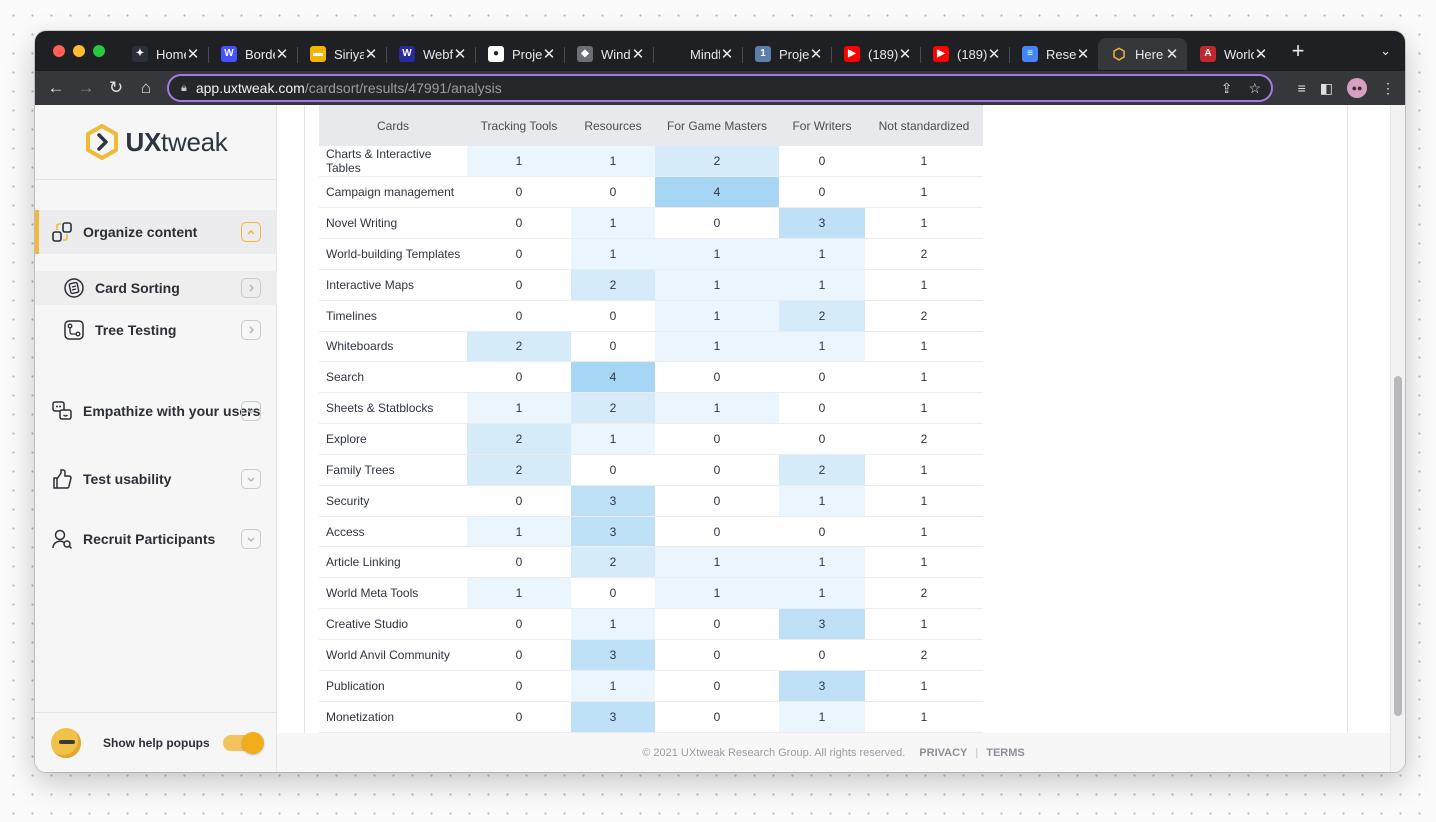  What do you see at coordinates (393, 686) in the screenshot?
I see `card-name-cell: Publication` at bounding box center [393, 686].